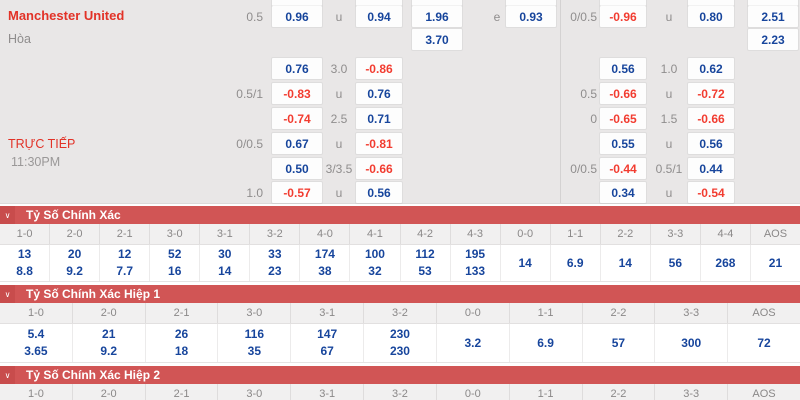  I want to click on score-odds-cell: 195 133, so click(476, 263).